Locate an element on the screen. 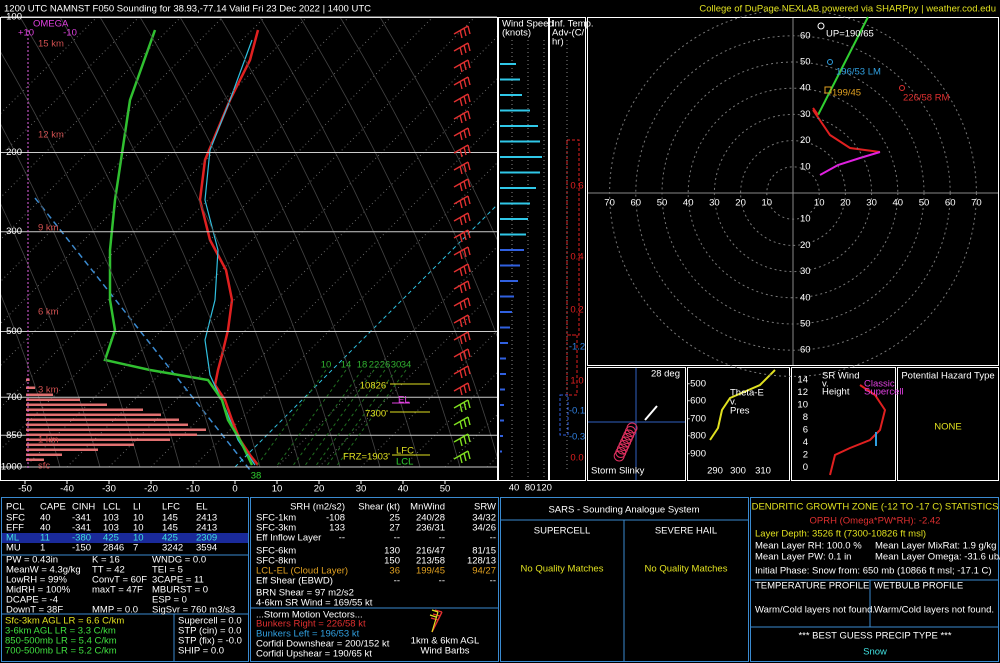  advection-label: 0.4 is located at coordinates (576, 257).